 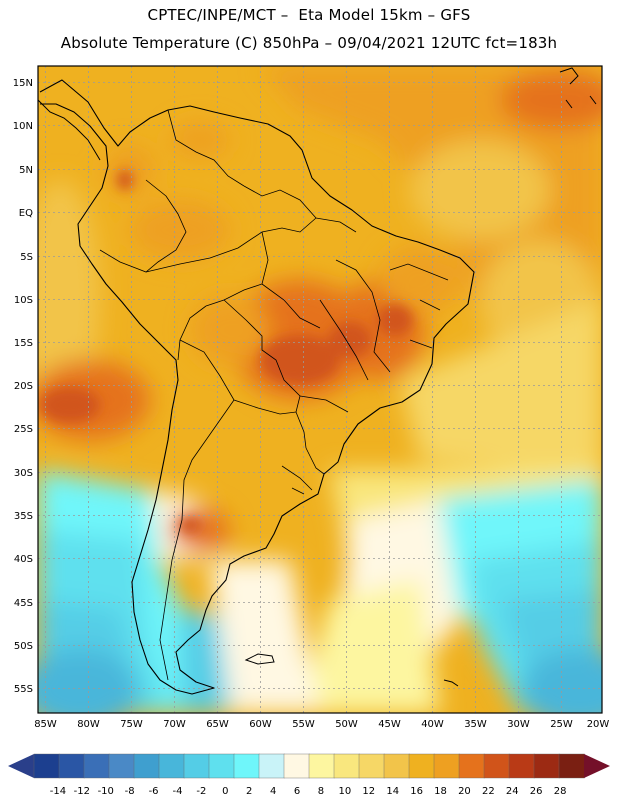 I want to click on colorbar-label: -8, so click(x=130, y=791).